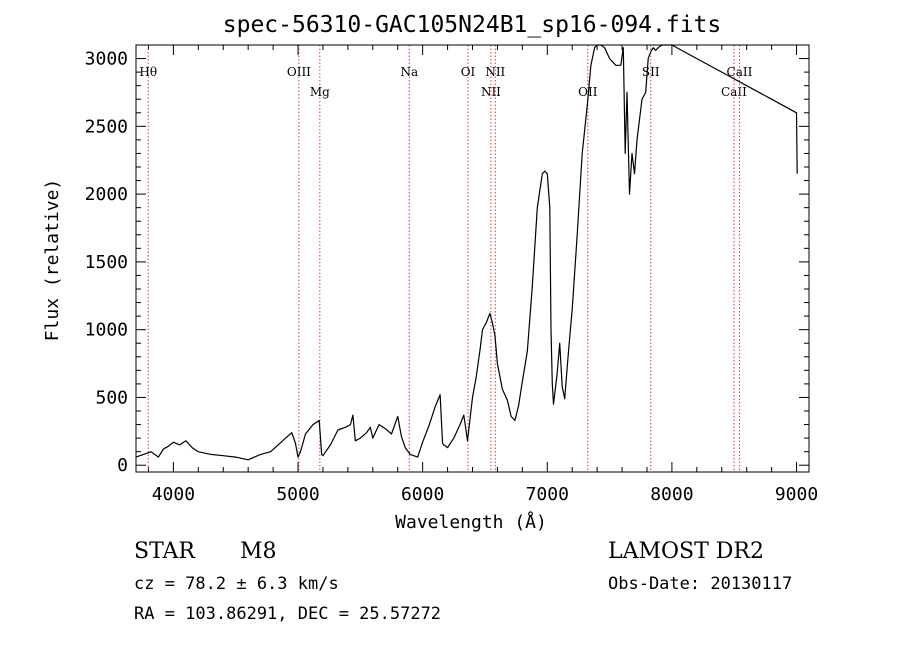 The image size is (900, 649). What do you see at coordinates (258, 551) in the screenshot?
I see `object-subclass: M8` at bounding box center [258, 551].